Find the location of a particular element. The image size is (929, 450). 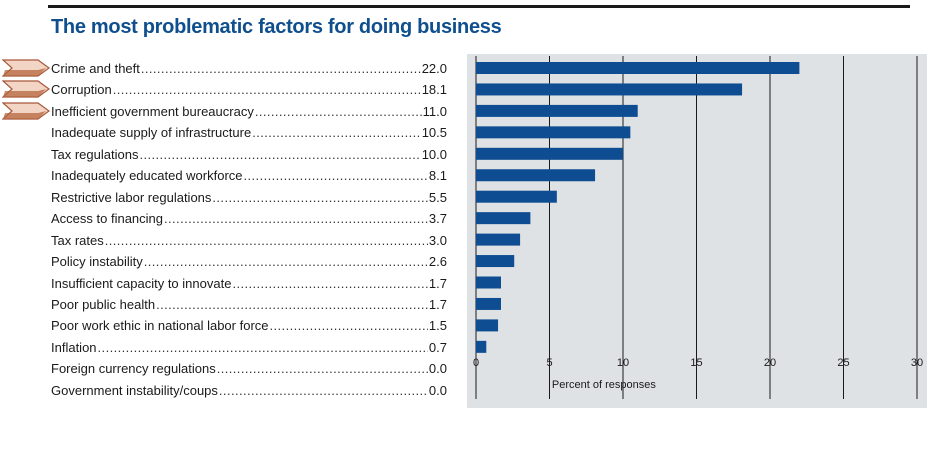

factor-row: Insufficient capacity to innovate 1.7 is located at coordinates (249, 282).